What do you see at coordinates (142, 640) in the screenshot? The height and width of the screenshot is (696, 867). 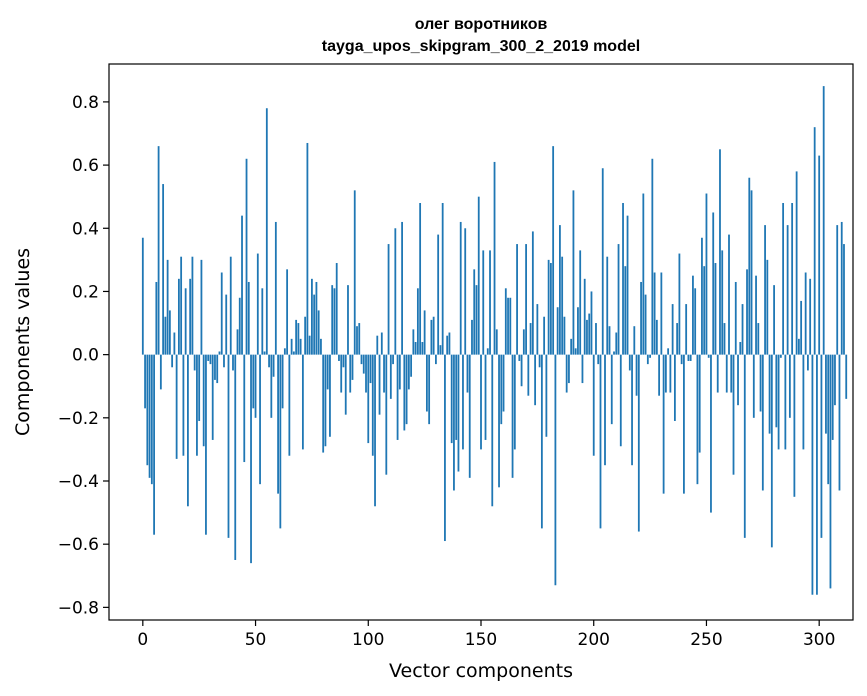 I see `x-tick-label: 0` at bounding box center [142, 640].